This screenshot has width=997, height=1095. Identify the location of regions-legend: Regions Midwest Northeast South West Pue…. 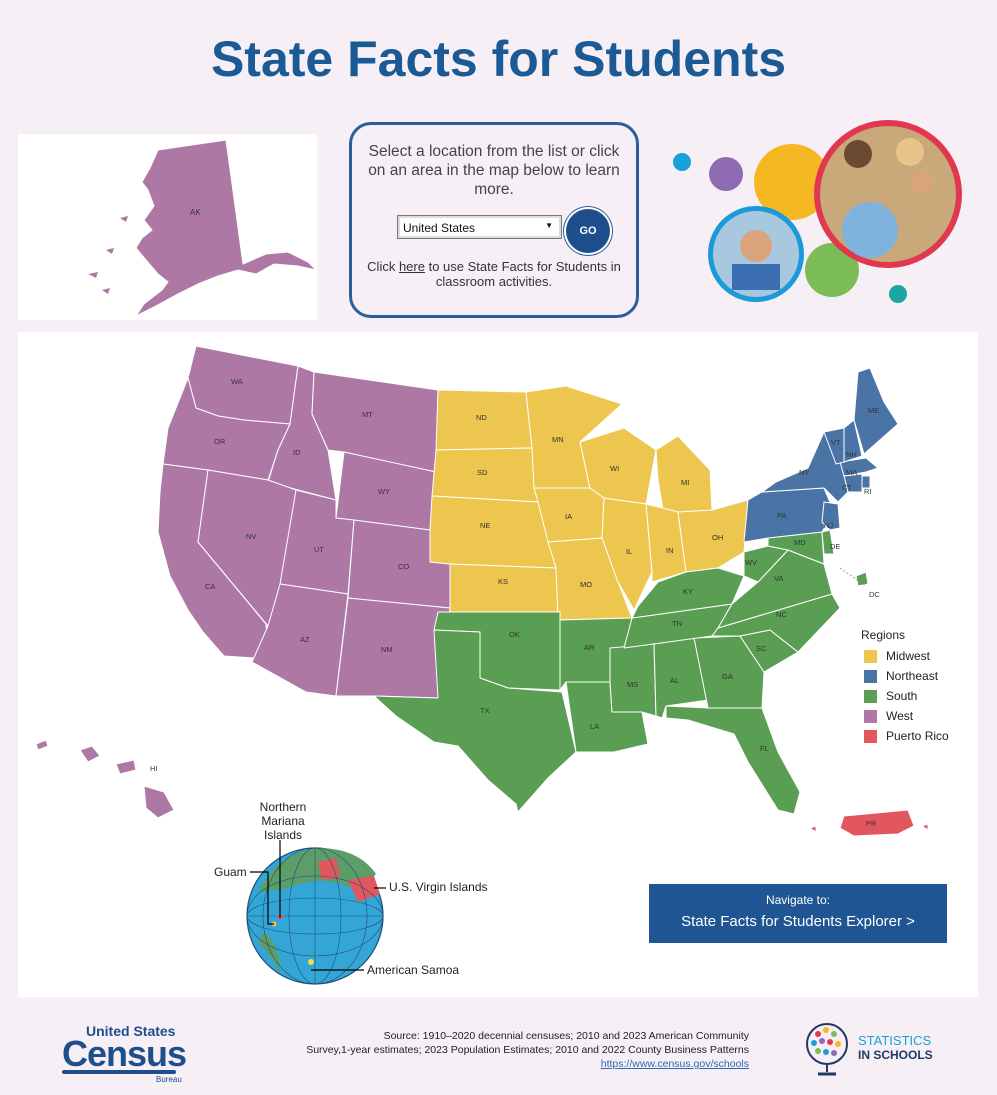
(905, 687).